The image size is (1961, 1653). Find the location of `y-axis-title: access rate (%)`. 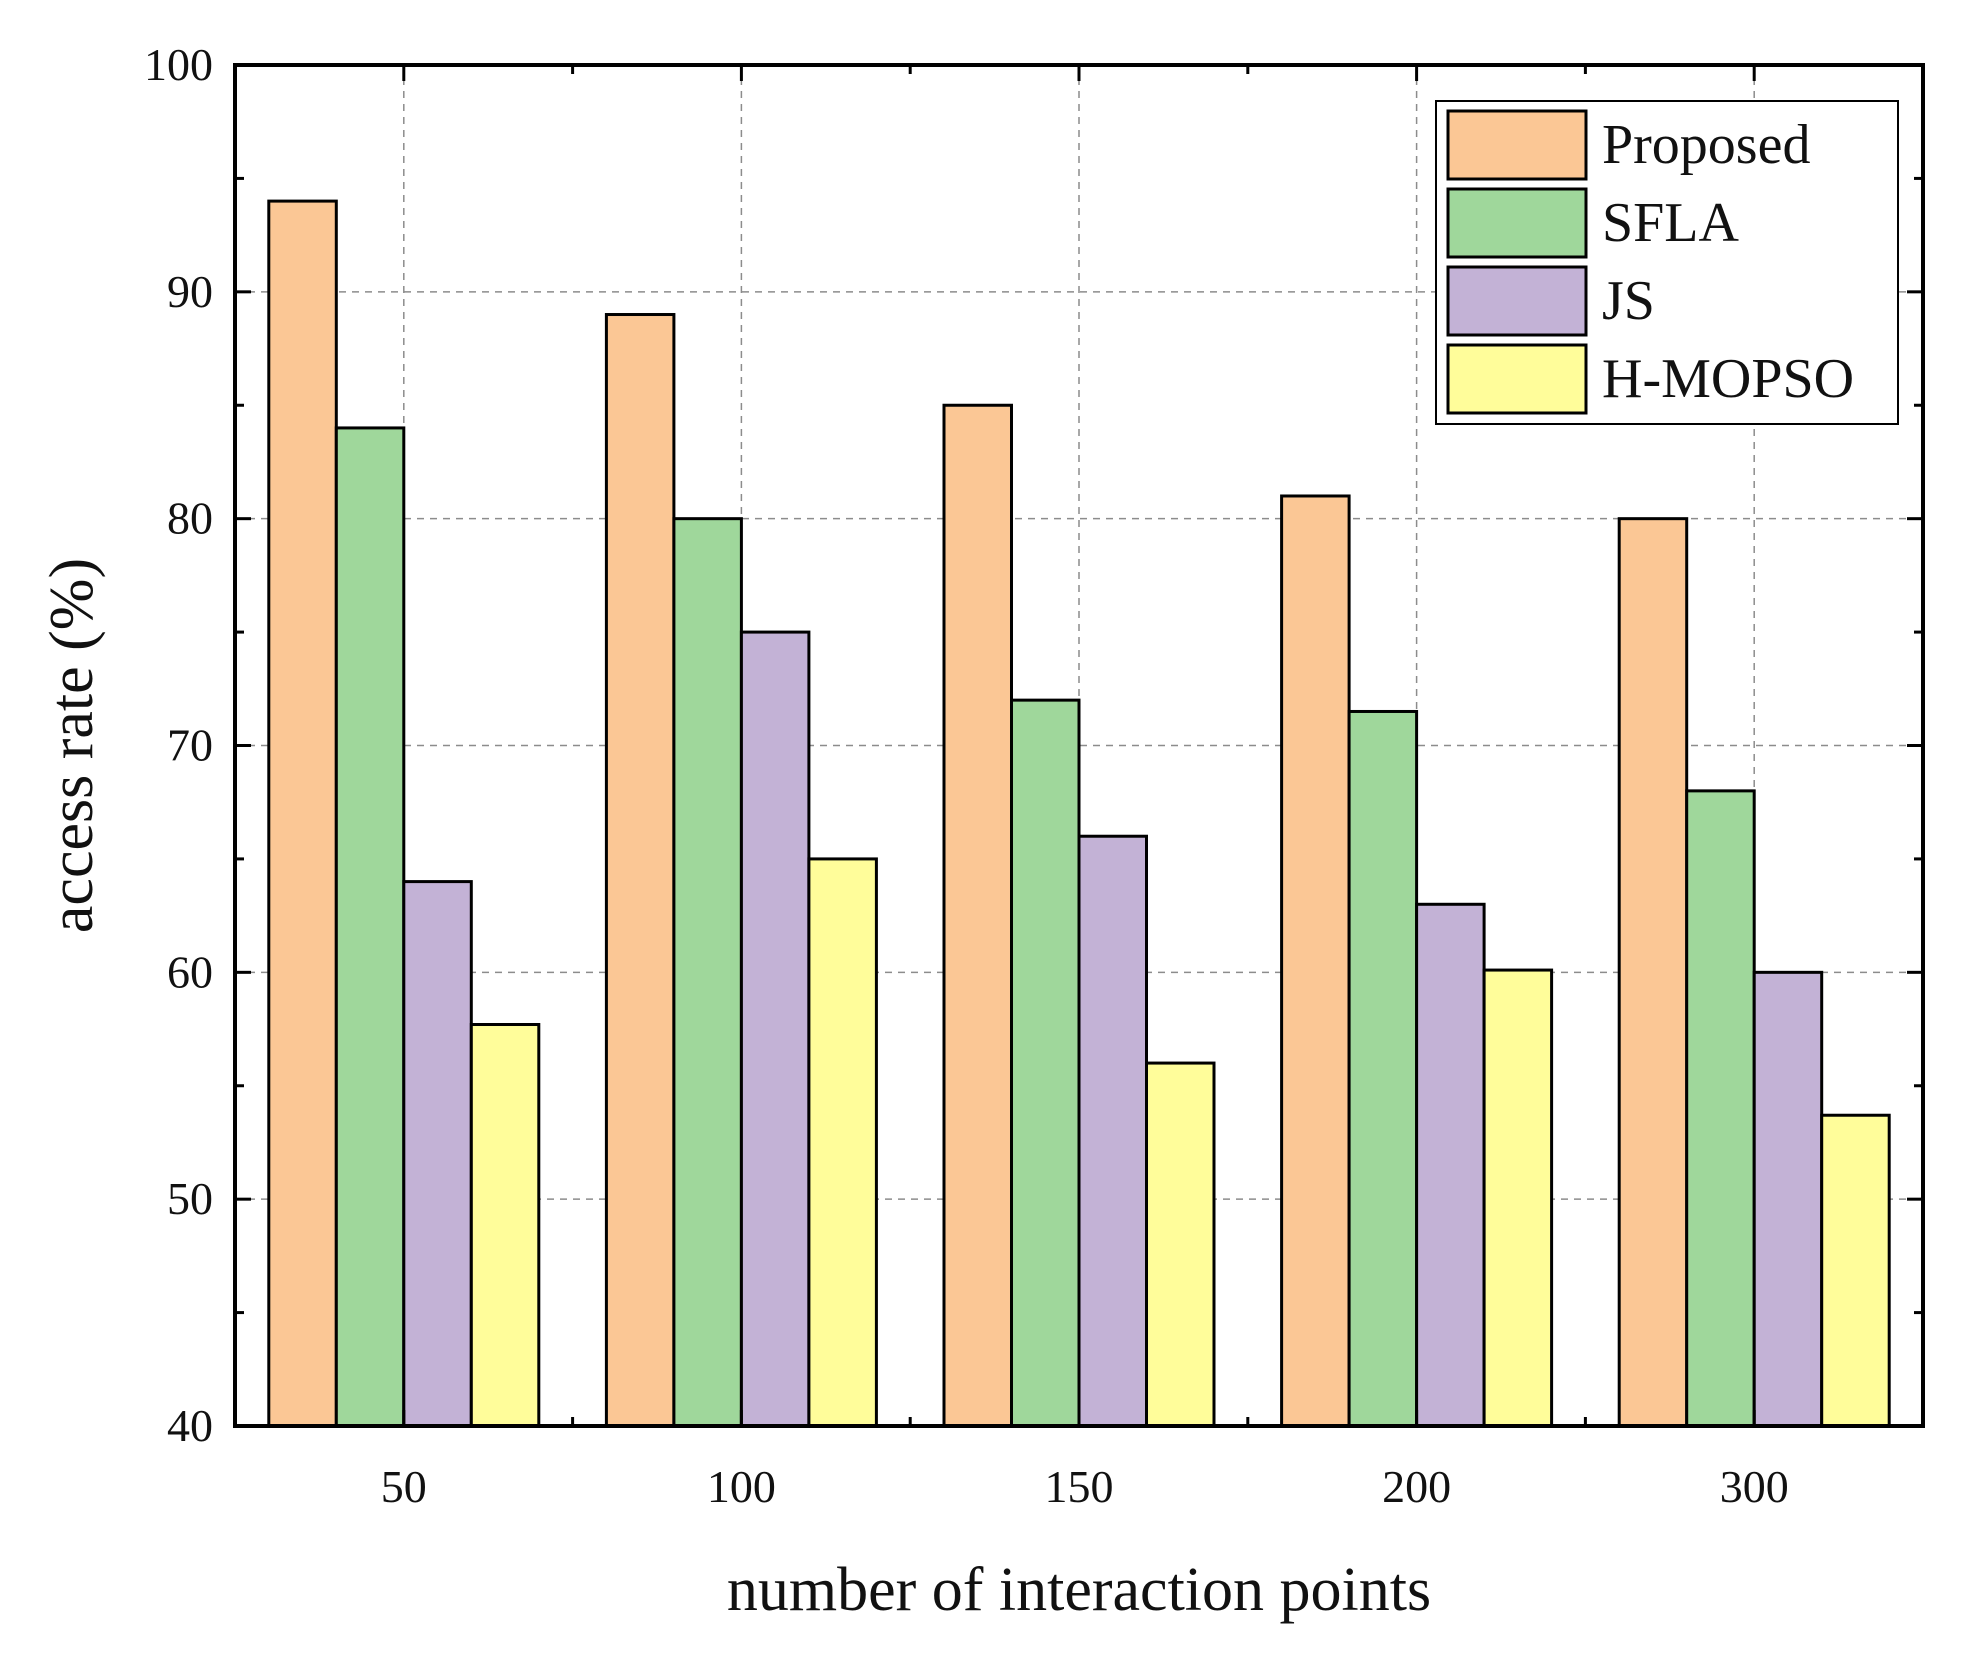

y-axis-title: access rate (%) is located at coordinates (72, 745).